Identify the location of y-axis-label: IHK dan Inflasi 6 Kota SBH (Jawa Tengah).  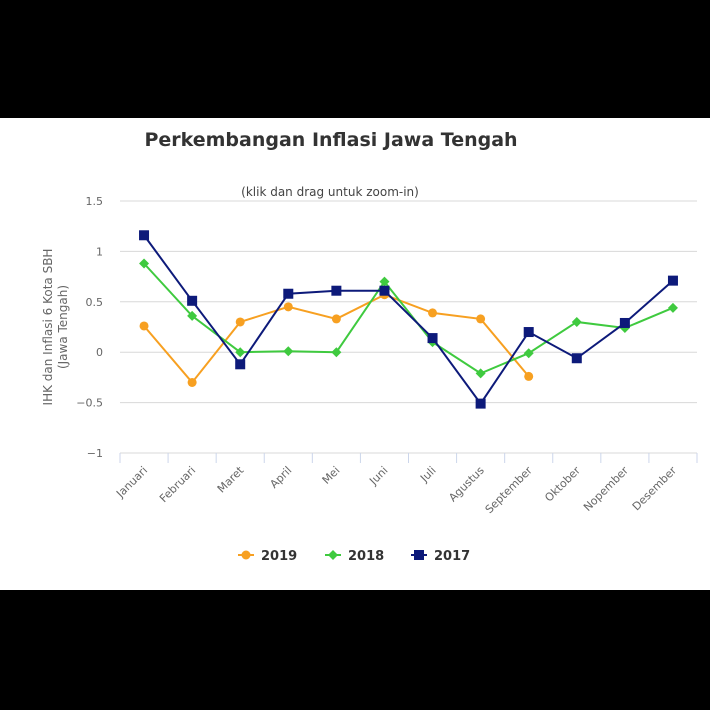
(55, 327).